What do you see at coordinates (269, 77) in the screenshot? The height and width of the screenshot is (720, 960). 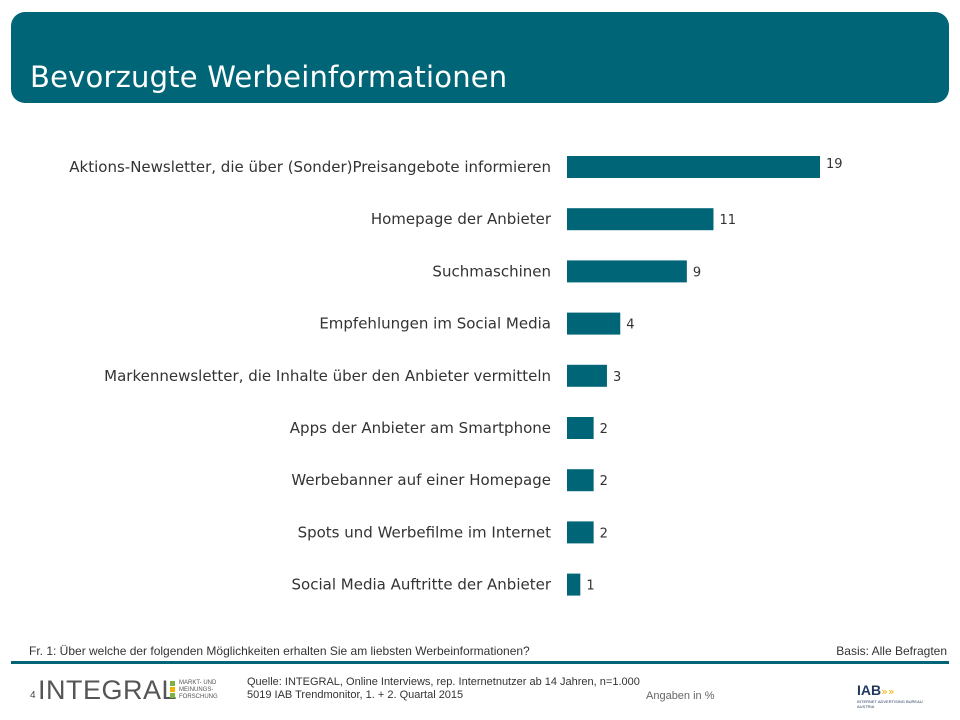 I see `page-title: Bevorzugte Werbeinformationen` at bounding box center [269, 77].